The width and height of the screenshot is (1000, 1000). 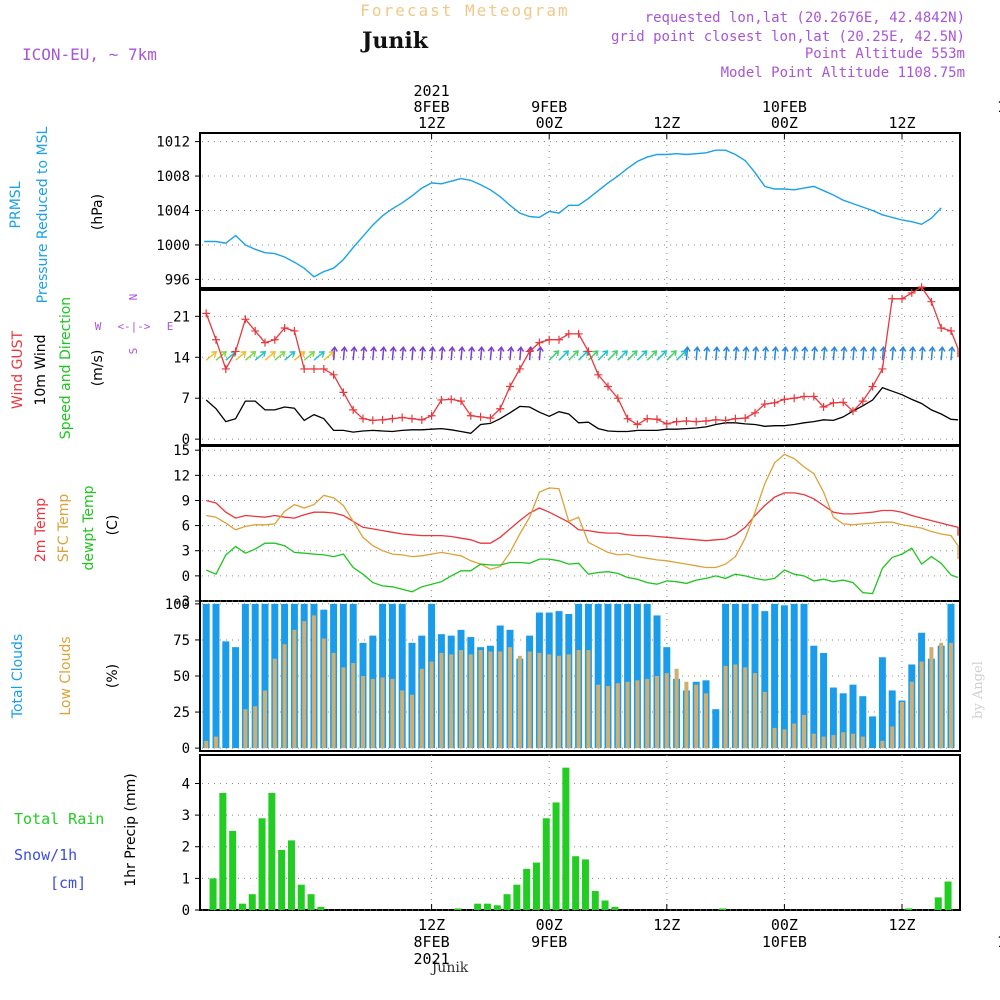 What do you see at coordinates (177, 280) in the screenshot?
I see `y-tick-label: 996` at bounding box center [177, 280].